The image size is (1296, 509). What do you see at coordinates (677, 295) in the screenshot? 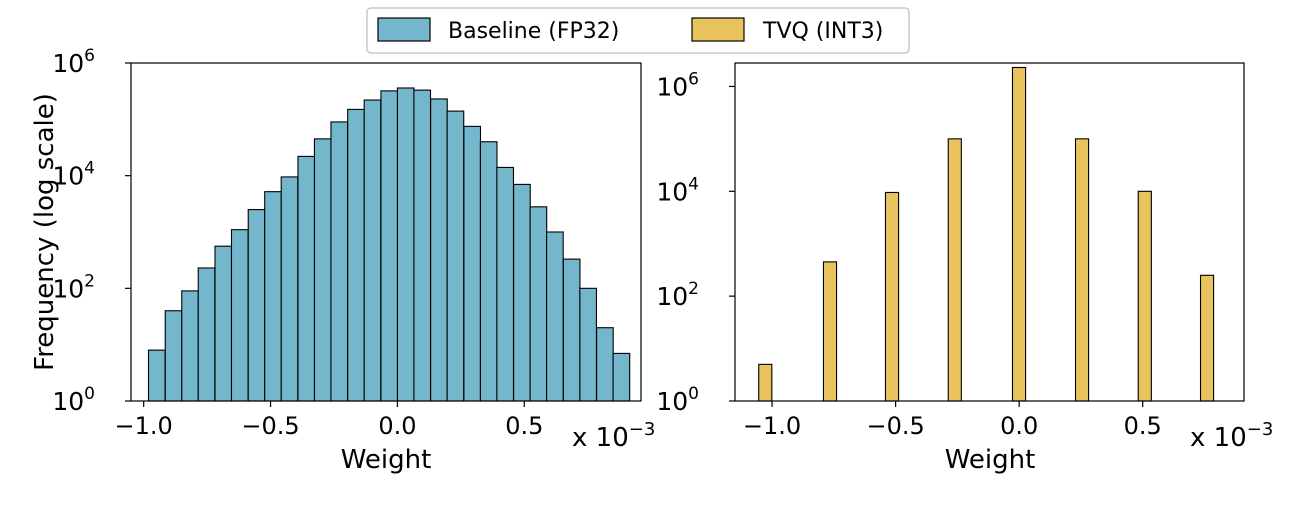
I see `right-y-tick-label: 10²` at bounding box center [677, 295].